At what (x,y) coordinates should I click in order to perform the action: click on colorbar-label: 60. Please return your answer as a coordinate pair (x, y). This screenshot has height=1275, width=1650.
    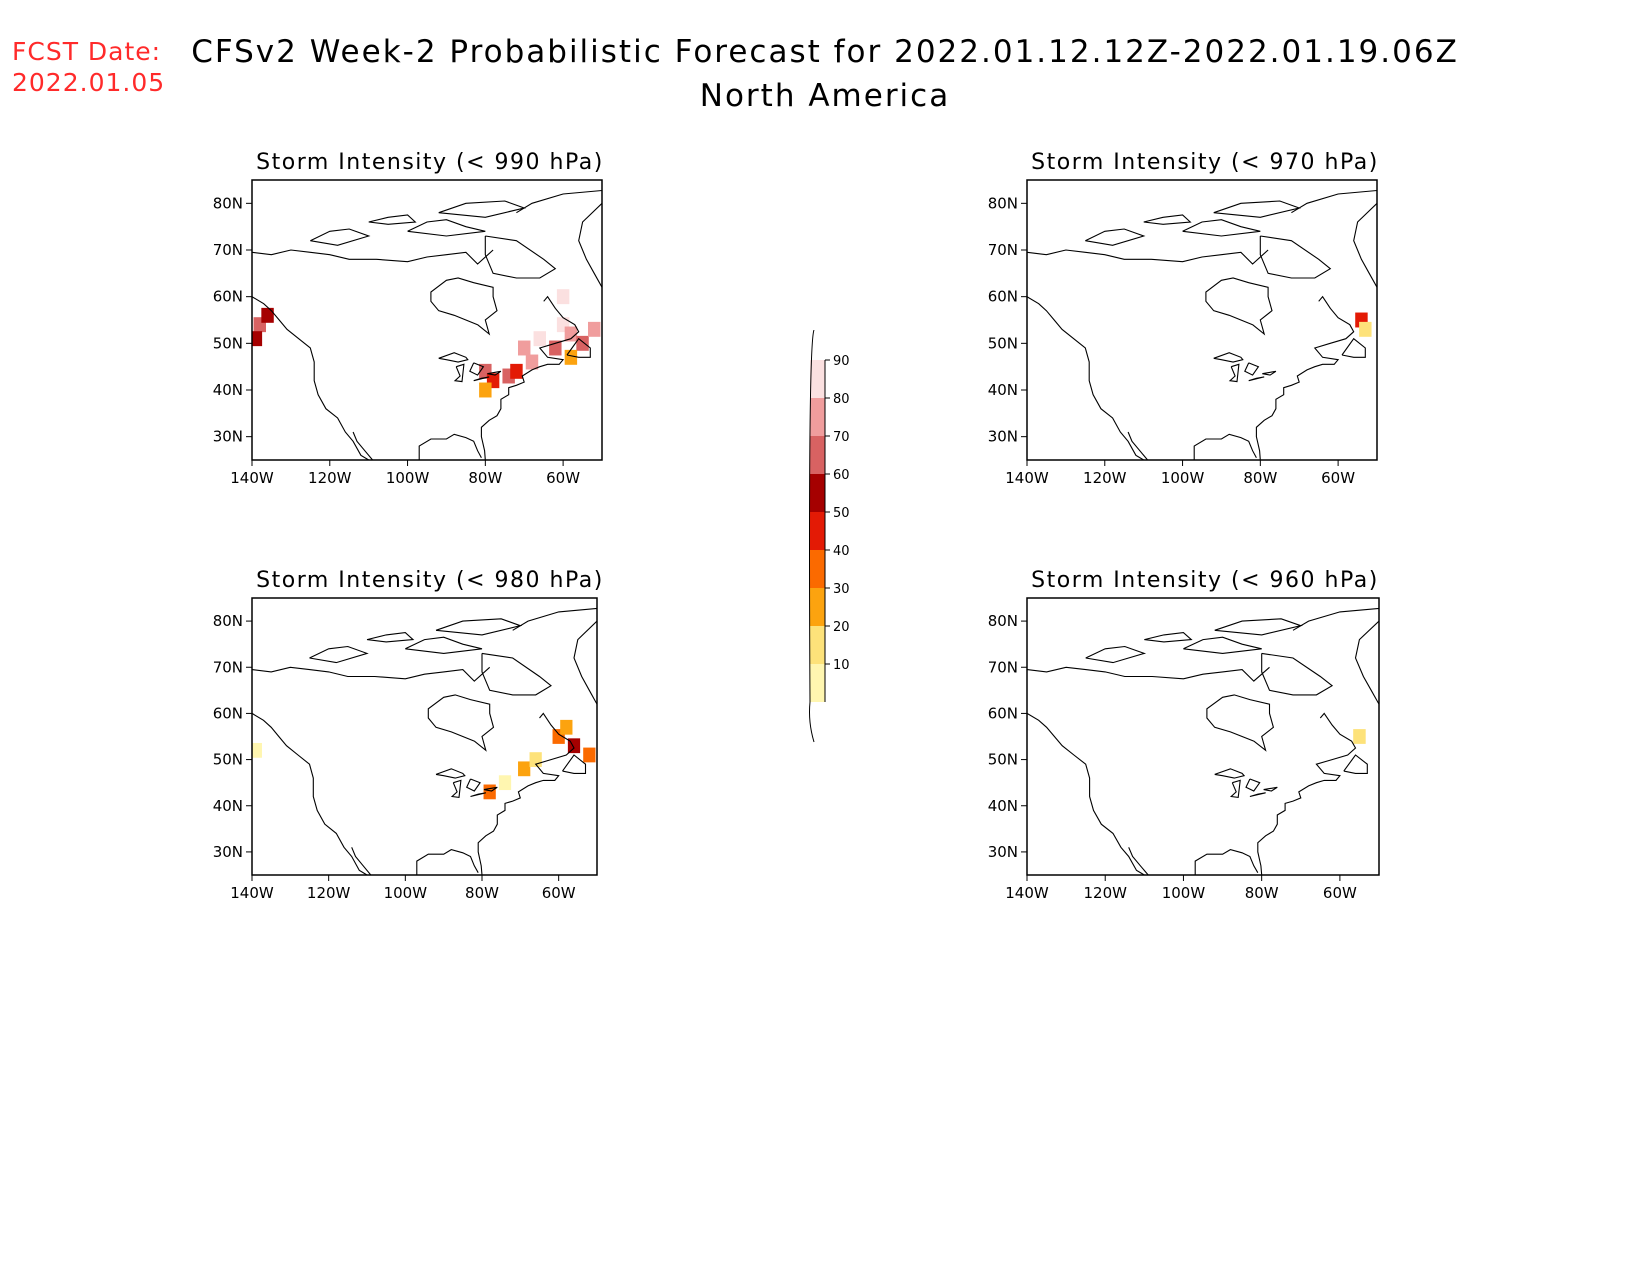
    Looking at the image, I should click on (841, 475).